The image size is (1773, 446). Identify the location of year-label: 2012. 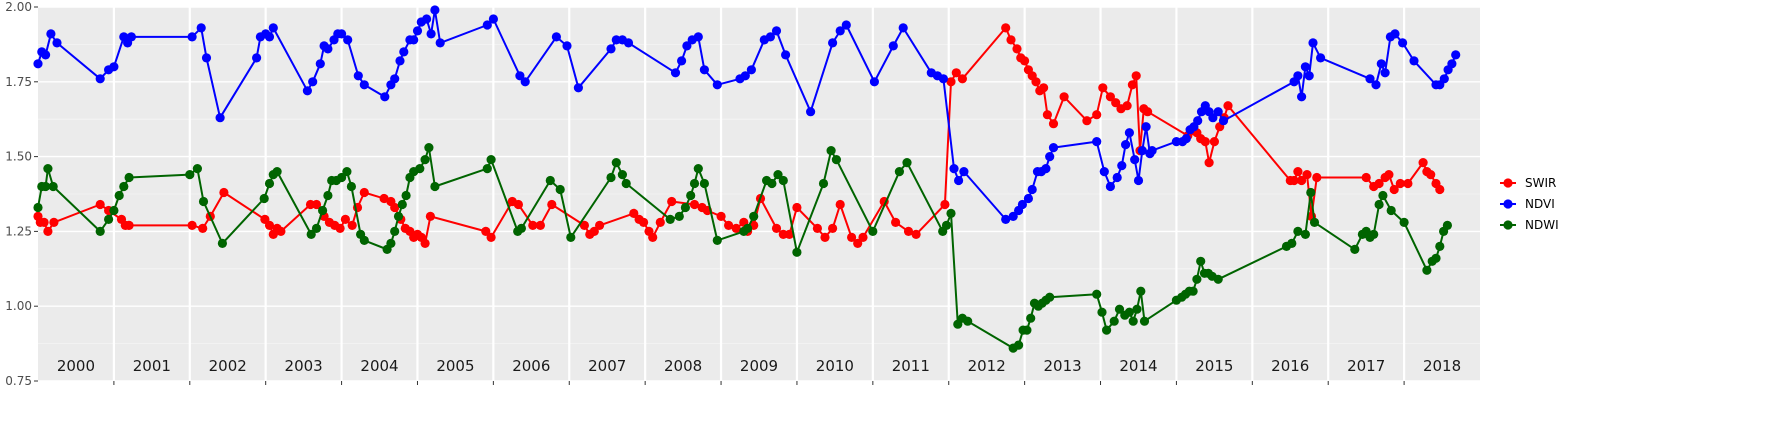
(987, 366).